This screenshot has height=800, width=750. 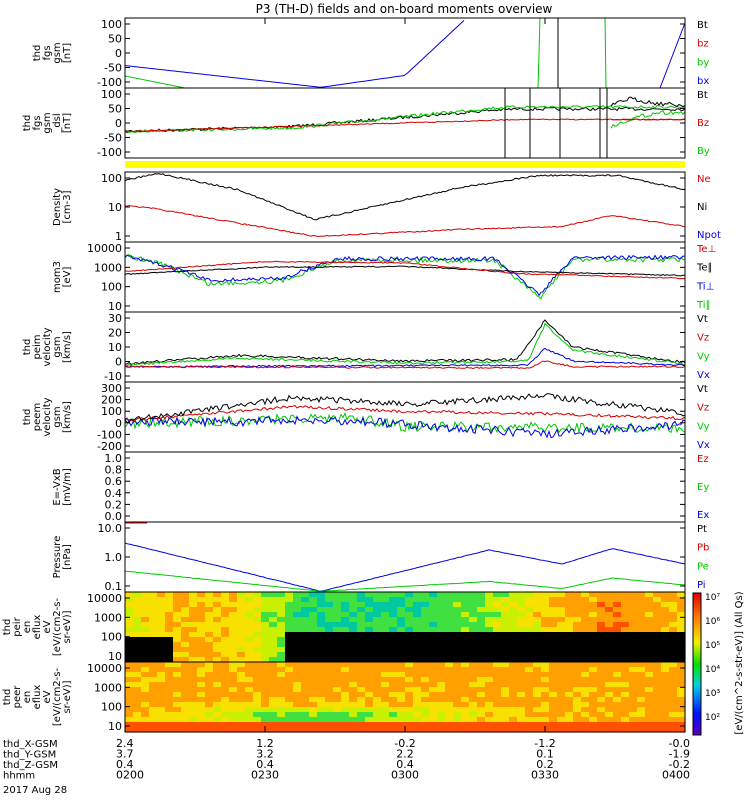 I want to click on x-row-value: 0.1, so click(x=545, y=754).